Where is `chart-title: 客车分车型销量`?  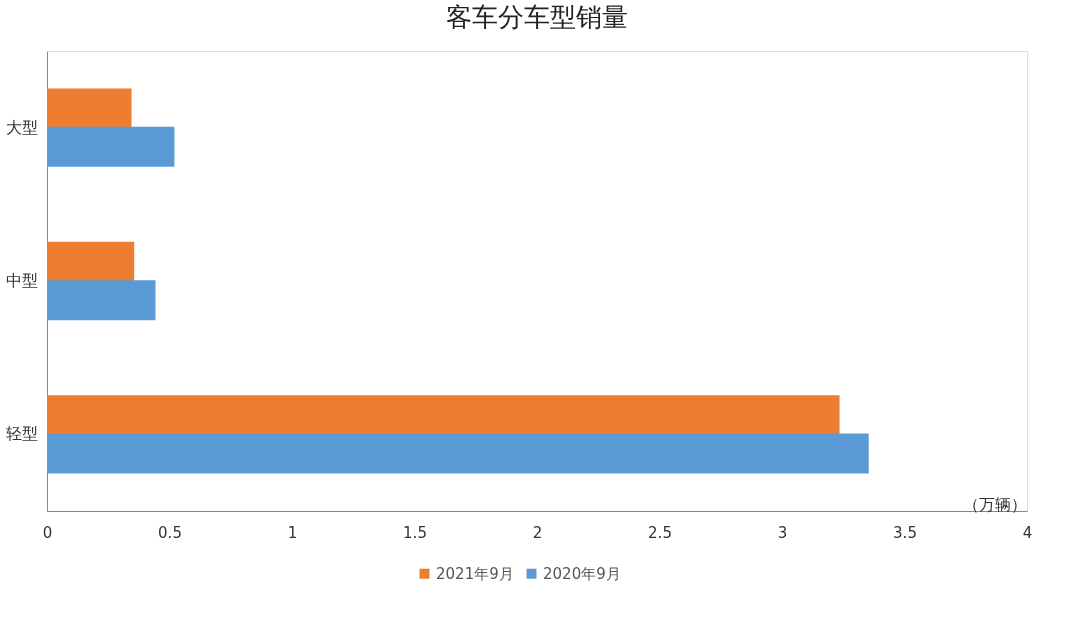 chart-title: 客车分车型销量 is located at coordinates (537, 17).